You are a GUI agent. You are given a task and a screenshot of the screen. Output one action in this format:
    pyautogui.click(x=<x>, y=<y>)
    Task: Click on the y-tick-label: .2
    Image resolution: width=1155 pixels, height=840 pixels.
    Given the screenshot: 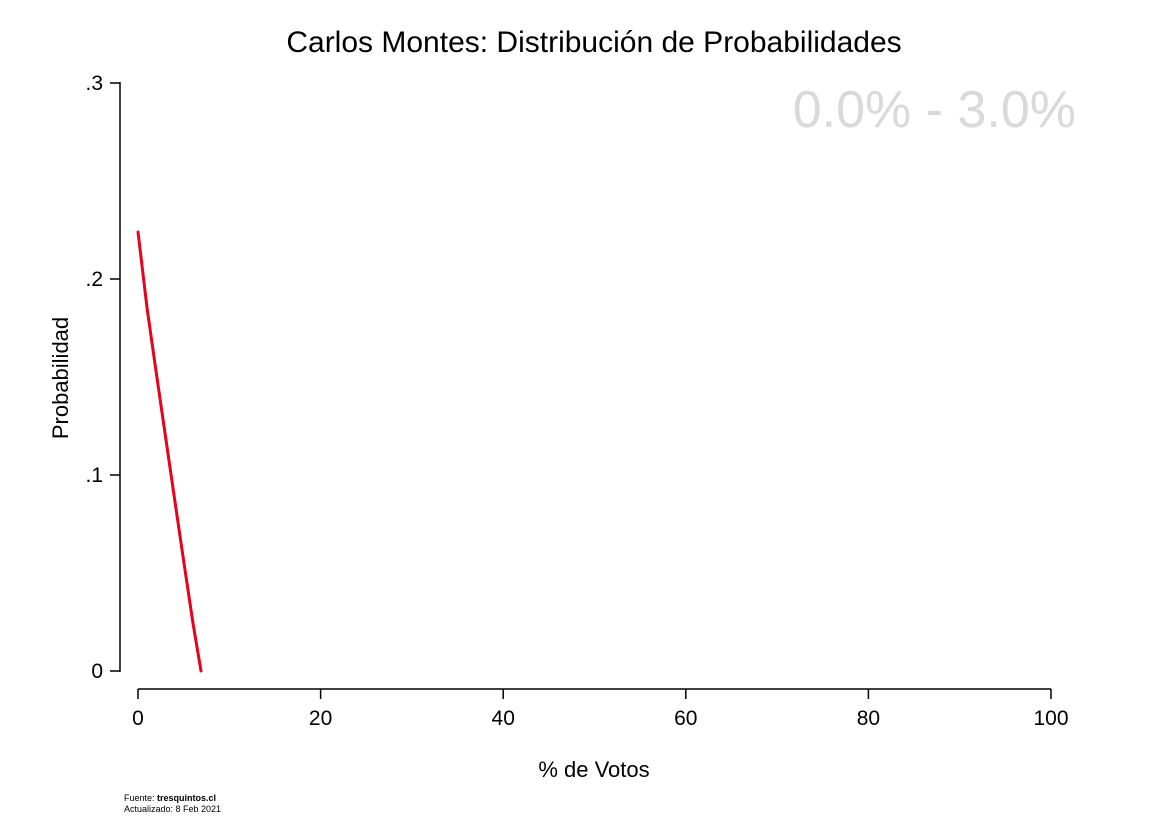 What is the action you would take?
    pyautogui.click(x=94, y=279)
    